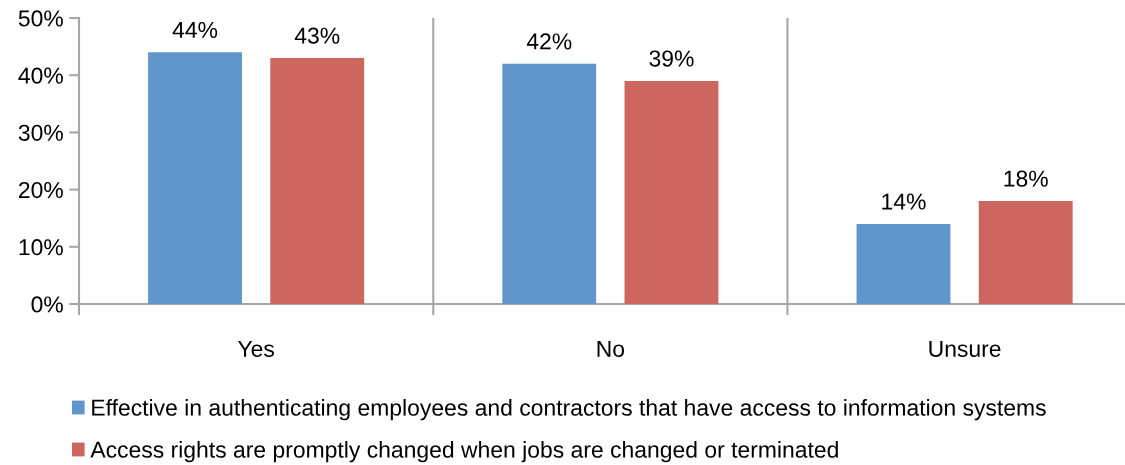 The width and height of the screenshot is (1125, 465). What do you see at coordinates (41, 190) in the screenshot?
I see `y-tick-label: 20%` at bounding box center [41, 190].